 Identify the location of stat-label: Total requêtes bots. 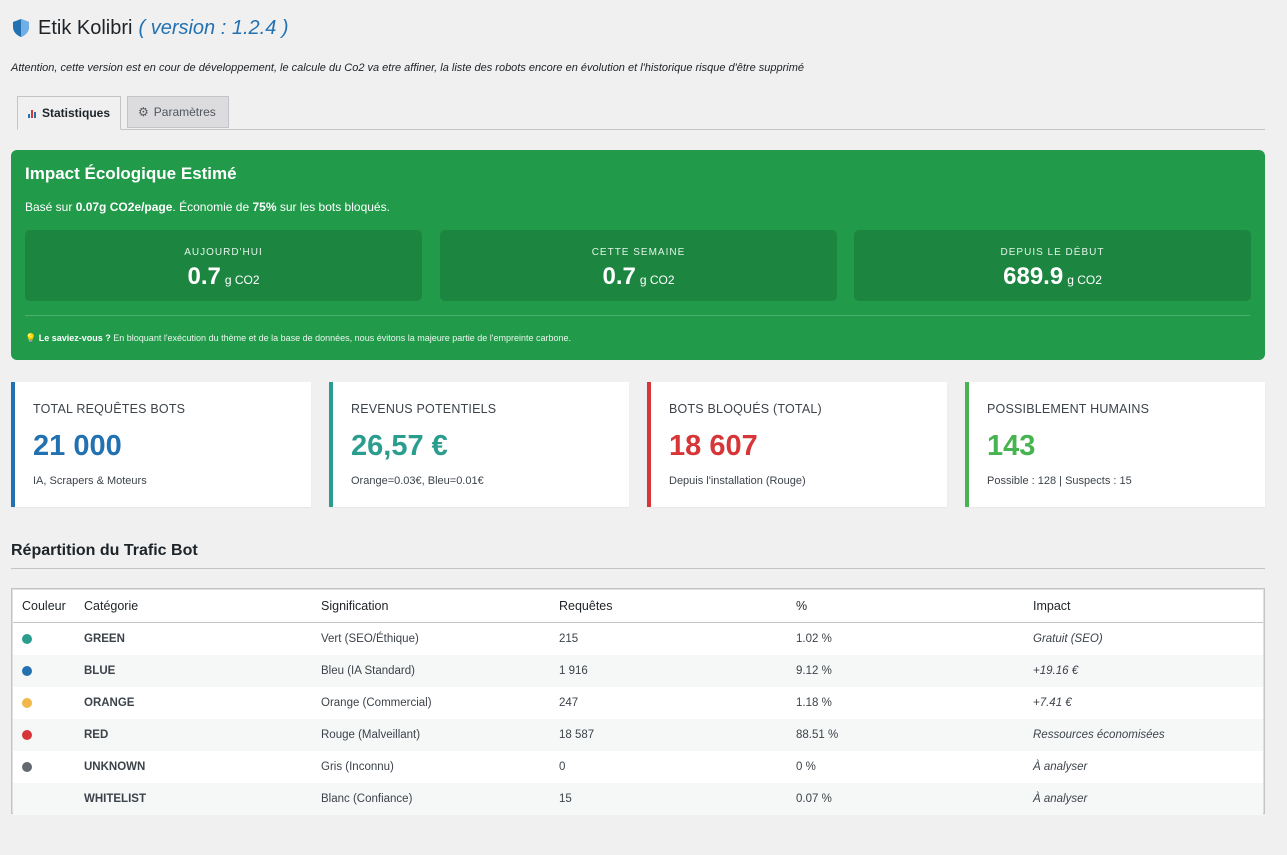
(109, 409).